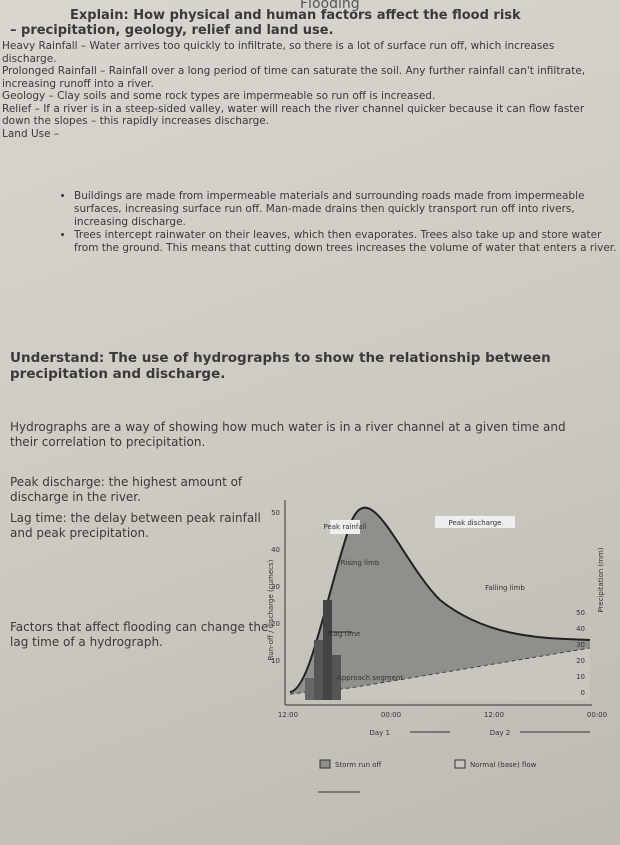  Describe the element at coordinates (580, 645) in the screenshot. I see `y2-tick-label: 30` at that location.